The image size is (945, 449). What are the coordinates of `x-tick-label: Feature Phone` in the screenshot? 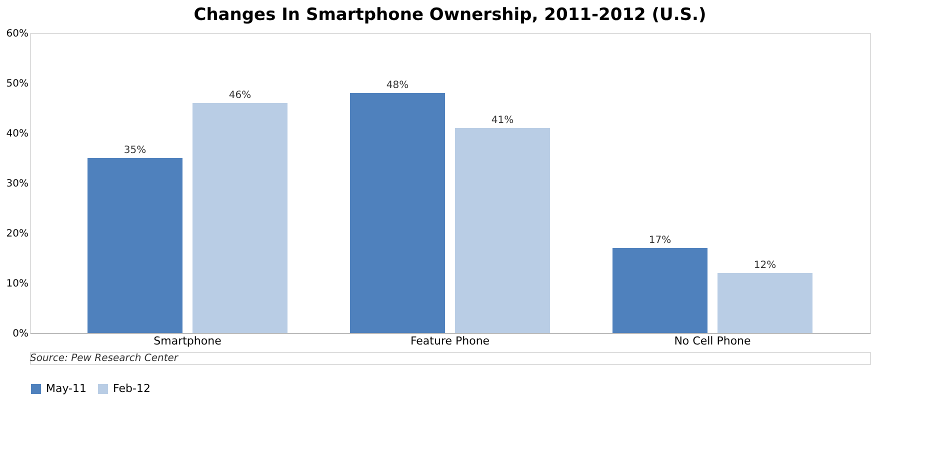 It's located at (450, 341).